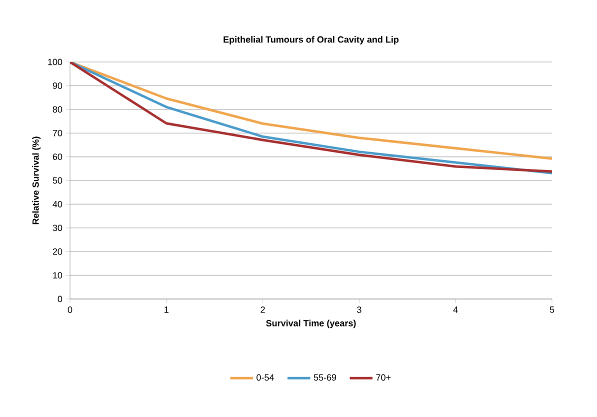 The height and width of the screenshot is (417, 597). I want to click on legend-label: 0-54, so click(265, 377).